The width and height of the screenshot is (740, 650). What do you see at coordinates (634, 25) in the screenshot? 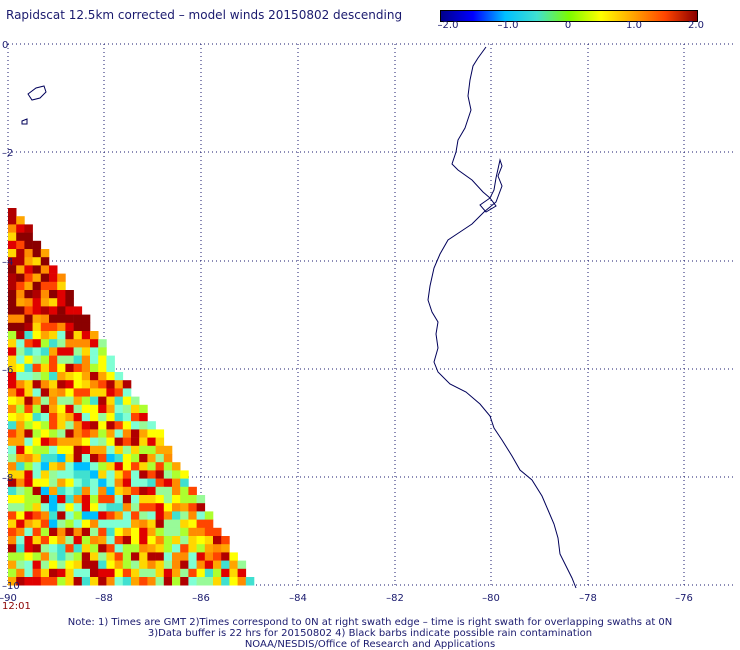
I see `colorbar-label: 1.0` at bounding box center [634, 25].